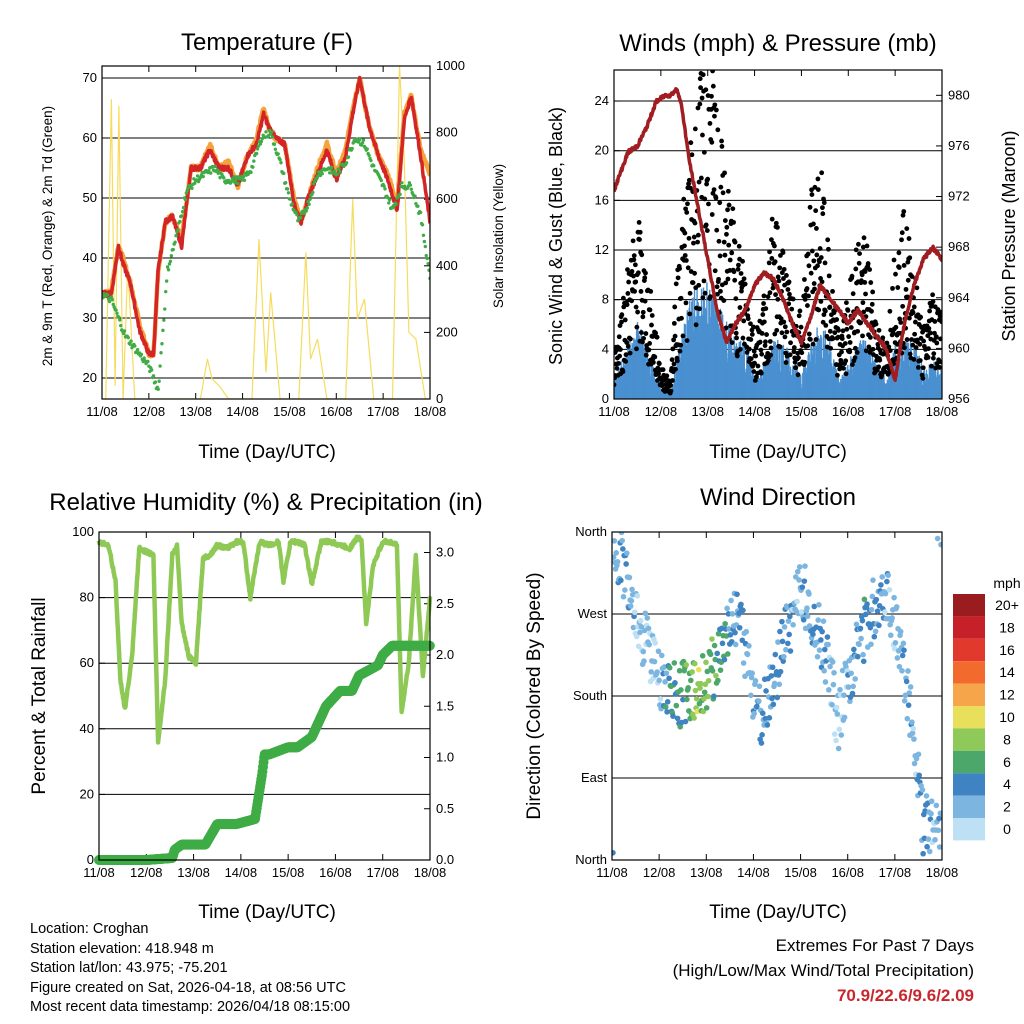  Describe the element at coordinates (242, 411) in the screenshot. I see `xtick-label: 14/08` at that location.